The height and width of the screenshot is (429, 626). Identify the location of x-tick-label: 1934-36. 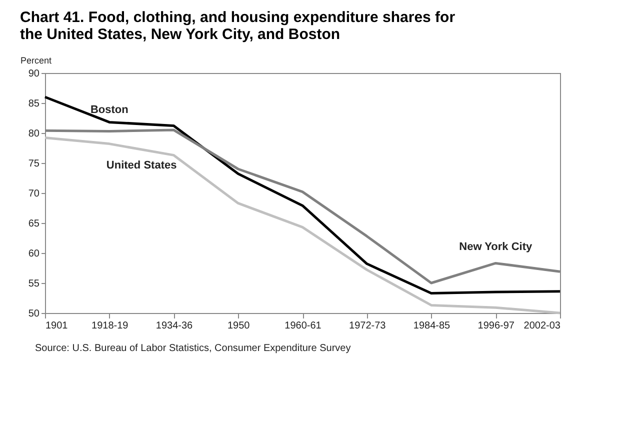
(175, 326).